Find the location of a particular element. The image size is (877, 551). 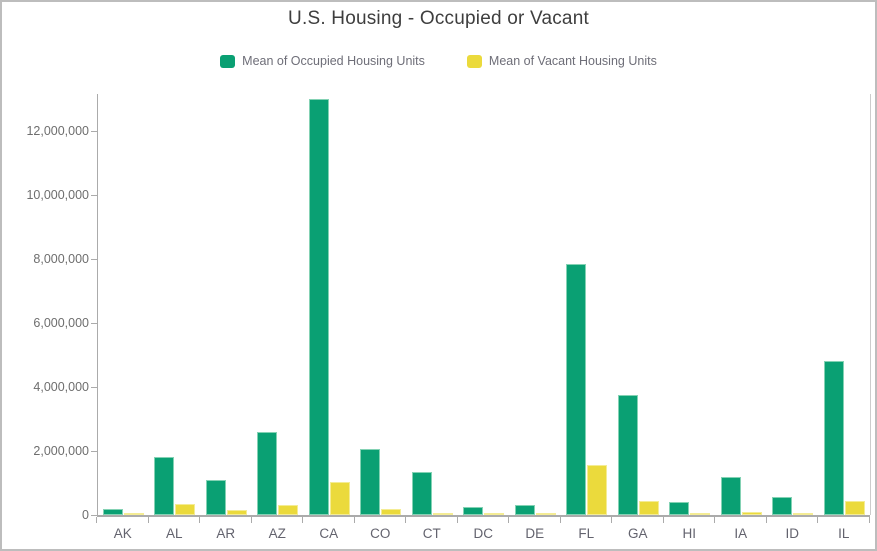

chart-title: U.S. Housing - Occupied or Vacant is located at coordinates (438, 18).